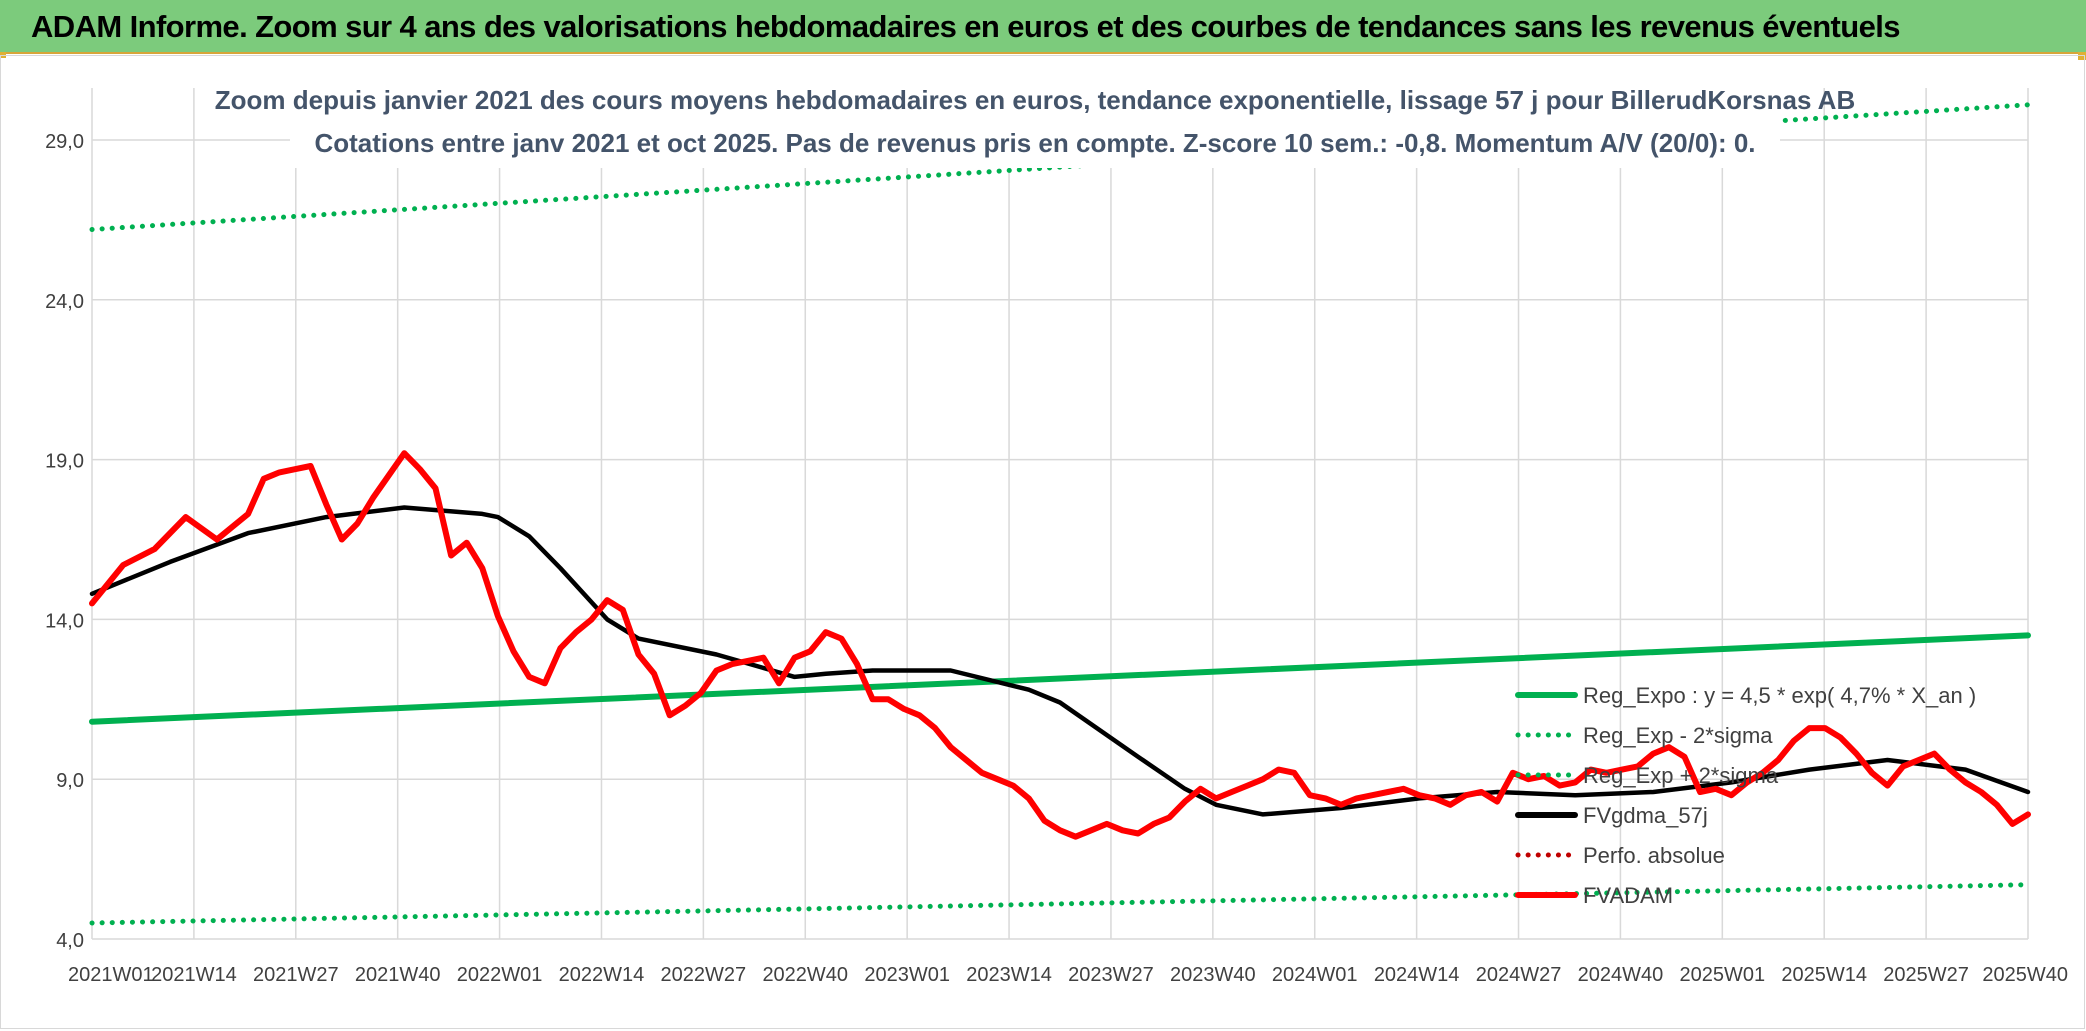 The image size is (2086, 1031). I want to click on y-tick-label: 24,0, so click(64, 302).